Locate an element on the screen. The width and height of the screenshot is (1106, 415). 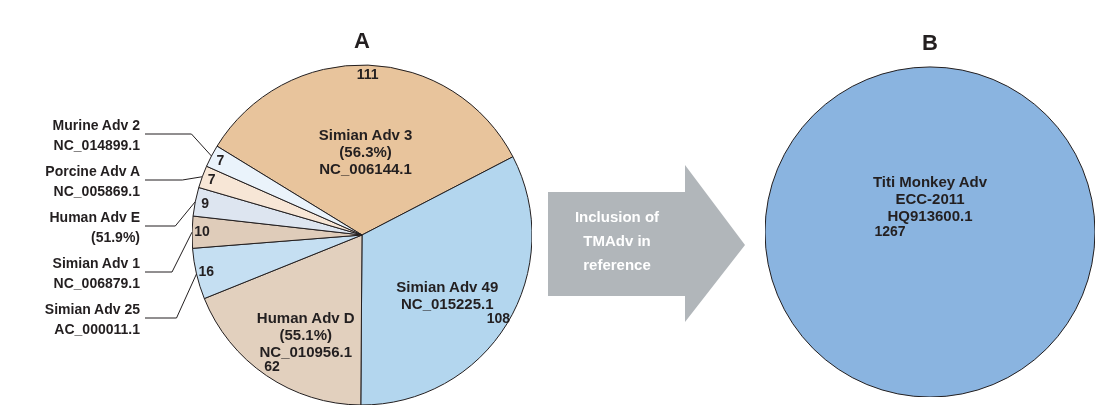
slice-label: Simian Adv 25 AC_000011.1 is located at coordinates (92, 319).